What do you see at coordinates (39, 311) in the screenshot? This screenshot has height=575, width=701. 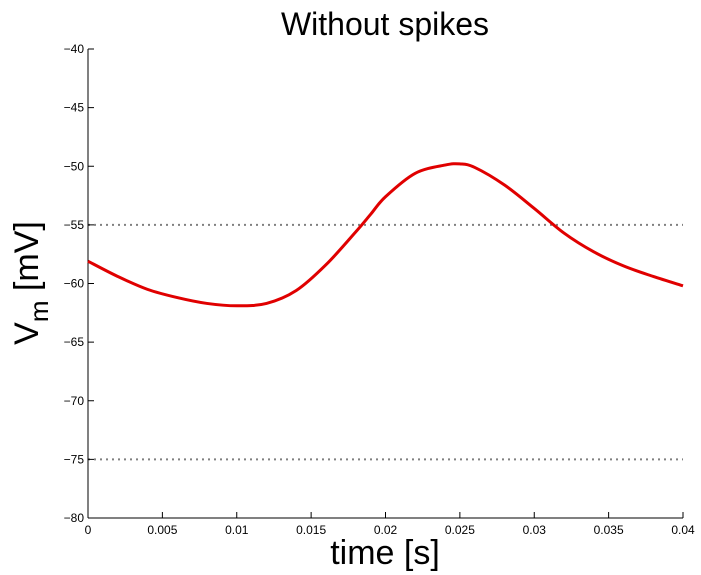 I see `y-axis-label-subscript: m` at bounding box center [39, 311].